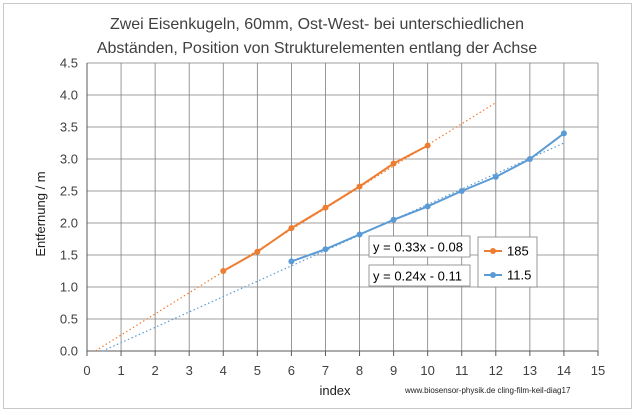  Describe the element at coordinates (86, 370) in the screenshot. I see `x-tick-label: 0` at that location.